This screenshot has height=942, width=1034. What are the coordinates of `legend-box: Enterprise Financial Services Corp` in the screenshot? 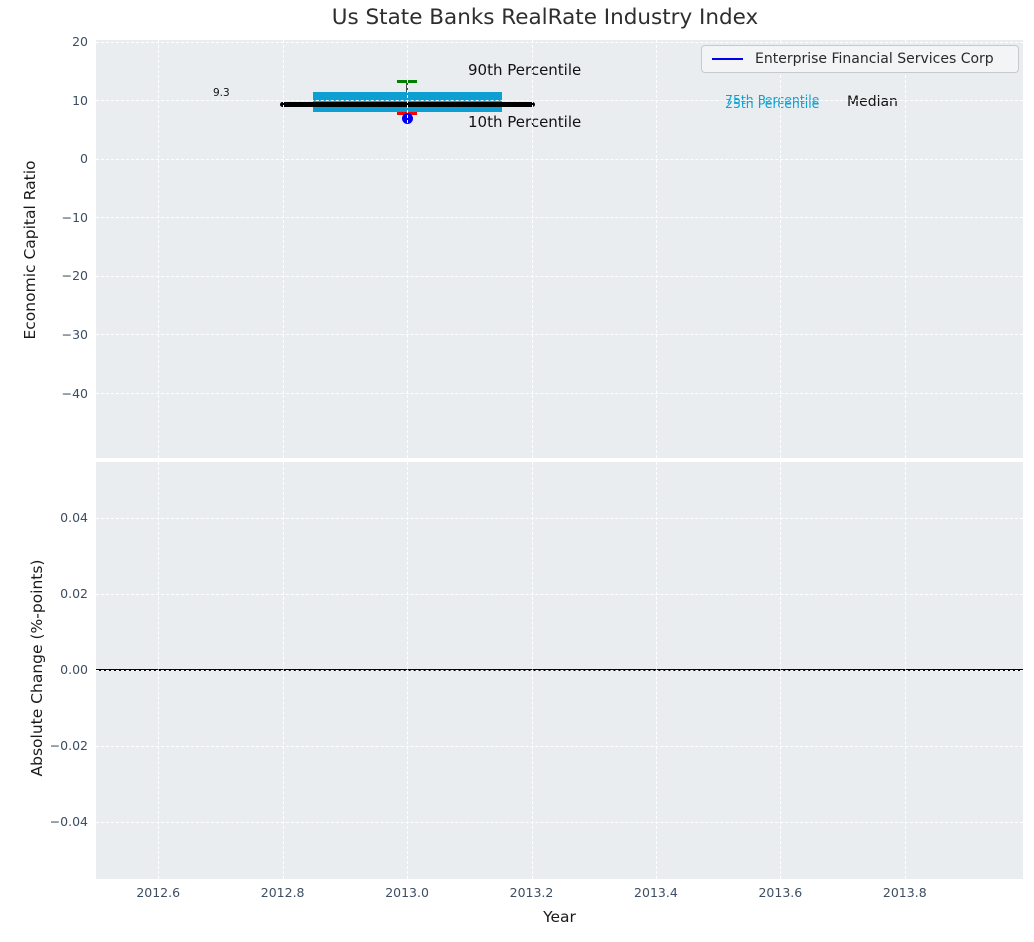 It's located at (860, 59).